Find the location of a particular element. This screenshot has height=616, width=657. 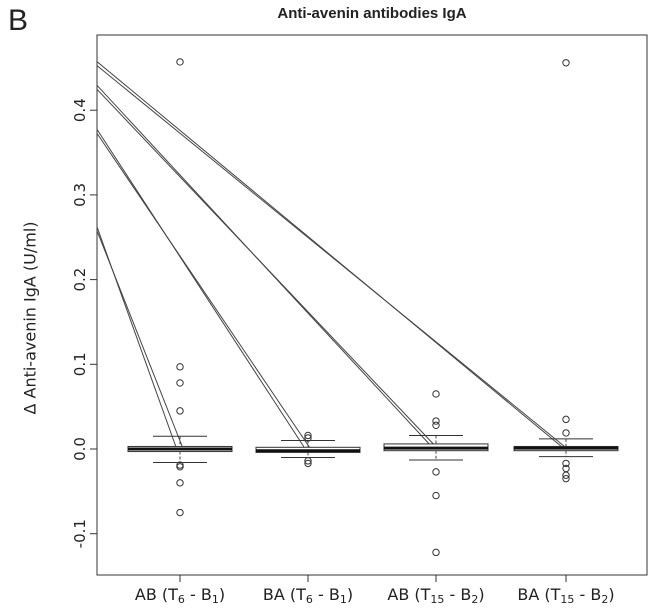

chart-title: Anti-avenin antibodies IgA is located at coordinates (372, 13).